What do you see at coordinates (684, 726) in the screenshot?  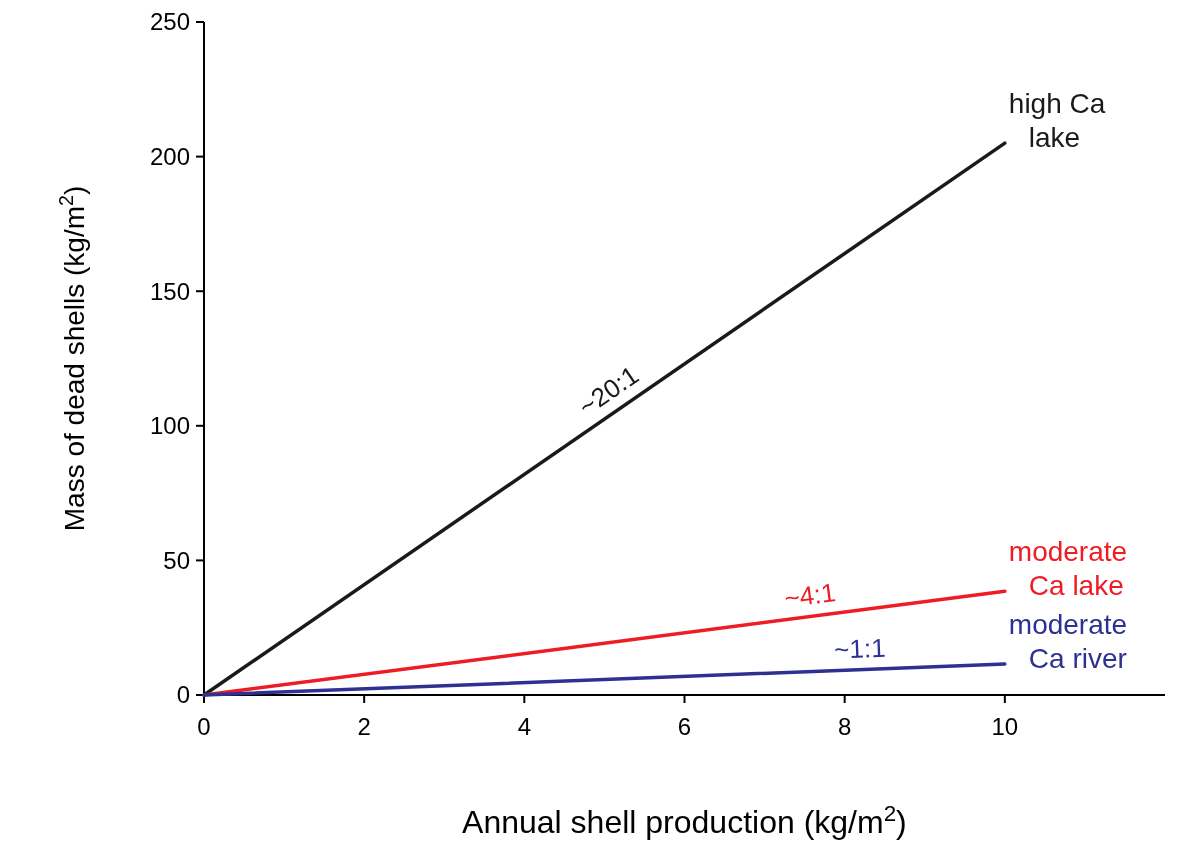 I see `x-tick-label: 6` at bounding box center [684, 726].